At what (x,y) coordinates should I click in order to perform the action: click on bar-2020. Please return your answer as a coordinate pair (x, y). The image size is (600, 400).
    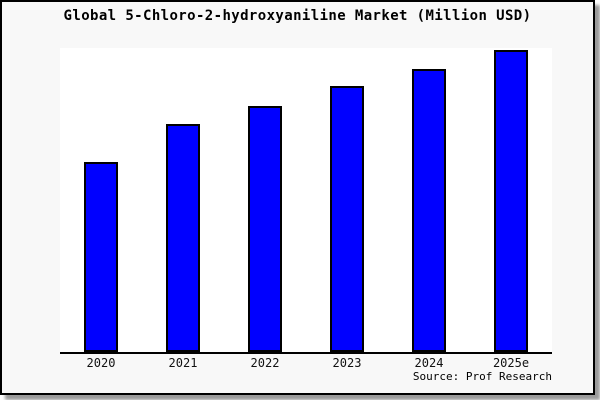
    Looking at the image, I should click on (101, 257).